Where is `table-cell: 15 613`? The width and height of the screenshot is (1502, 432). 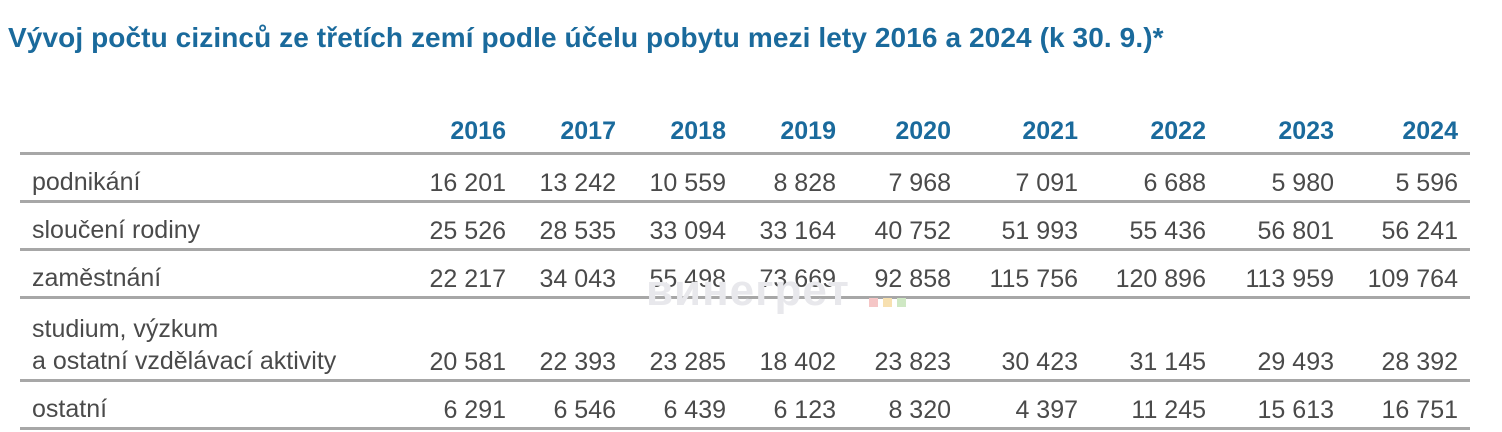
table-cell: 15 613 is located at coordinates (1282, 405).